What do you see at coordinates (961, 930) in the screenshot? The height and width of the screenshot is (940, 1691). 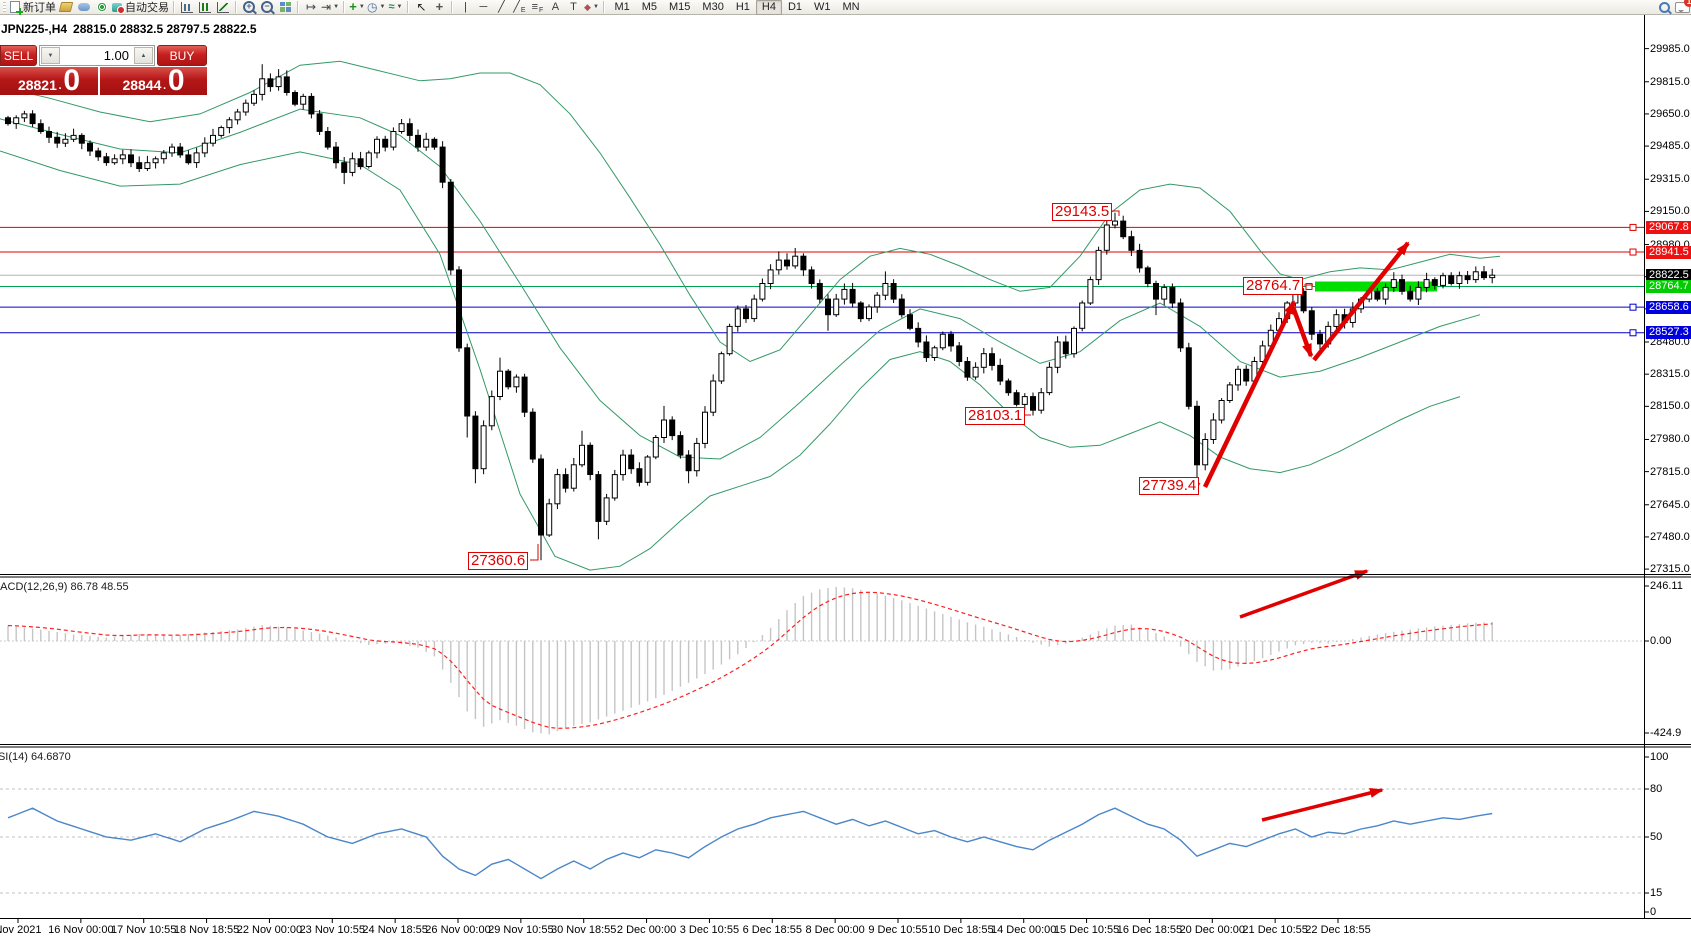 I see `time-axis-label: 10 Dec 18:55` at bounding box center [961, 930].